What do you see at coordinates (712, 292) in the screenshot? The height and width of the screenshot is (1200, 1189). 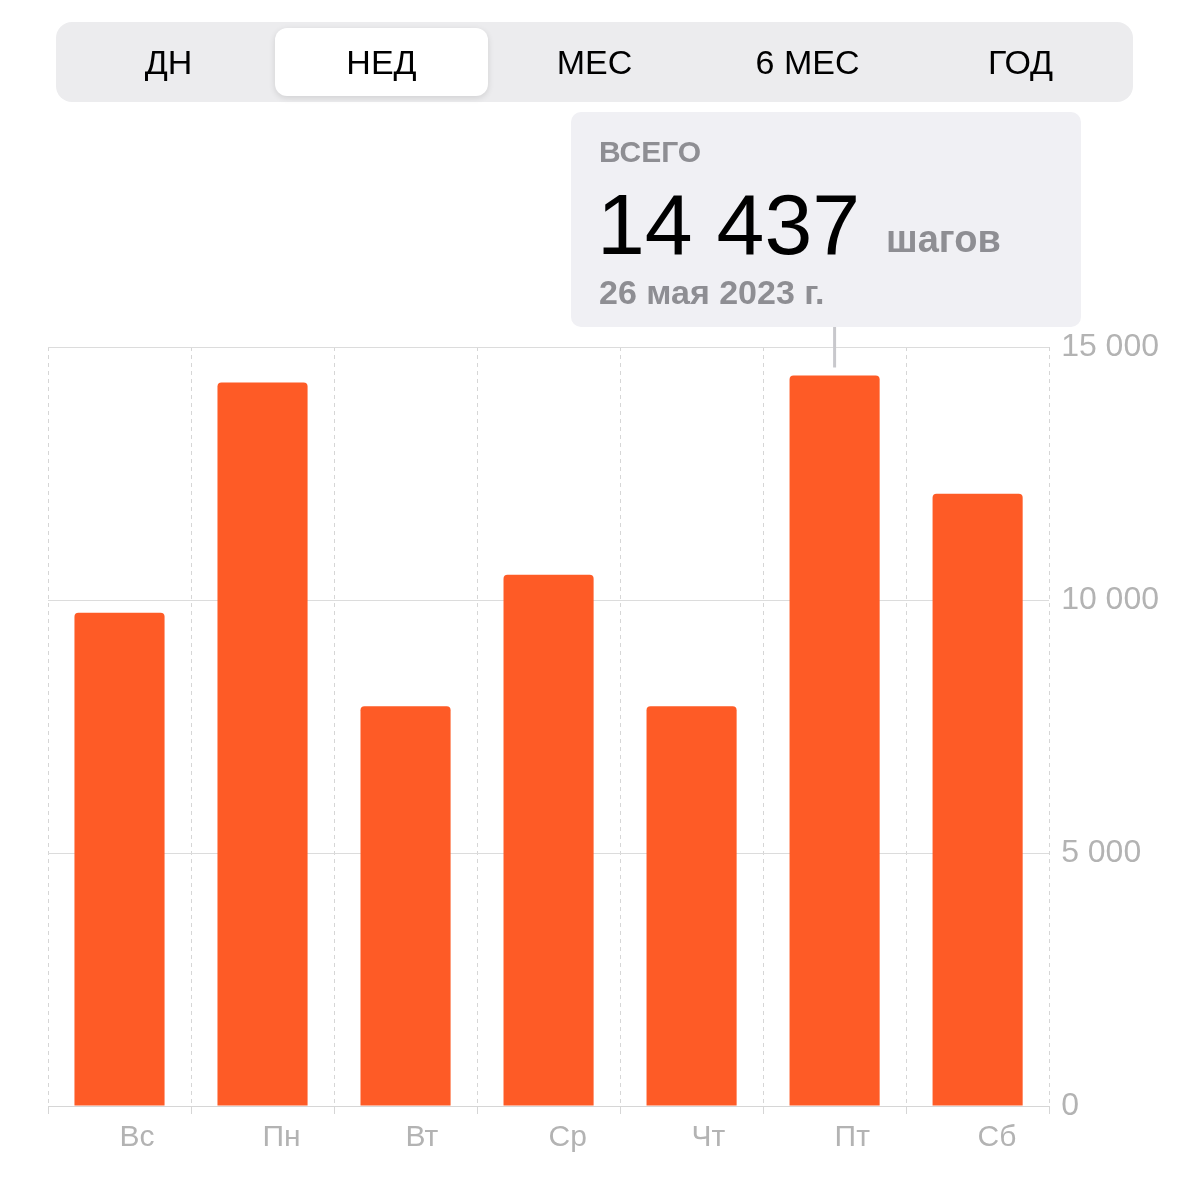 I see `text: 26 мая 2023 г.` at bounding box center [712, 292].